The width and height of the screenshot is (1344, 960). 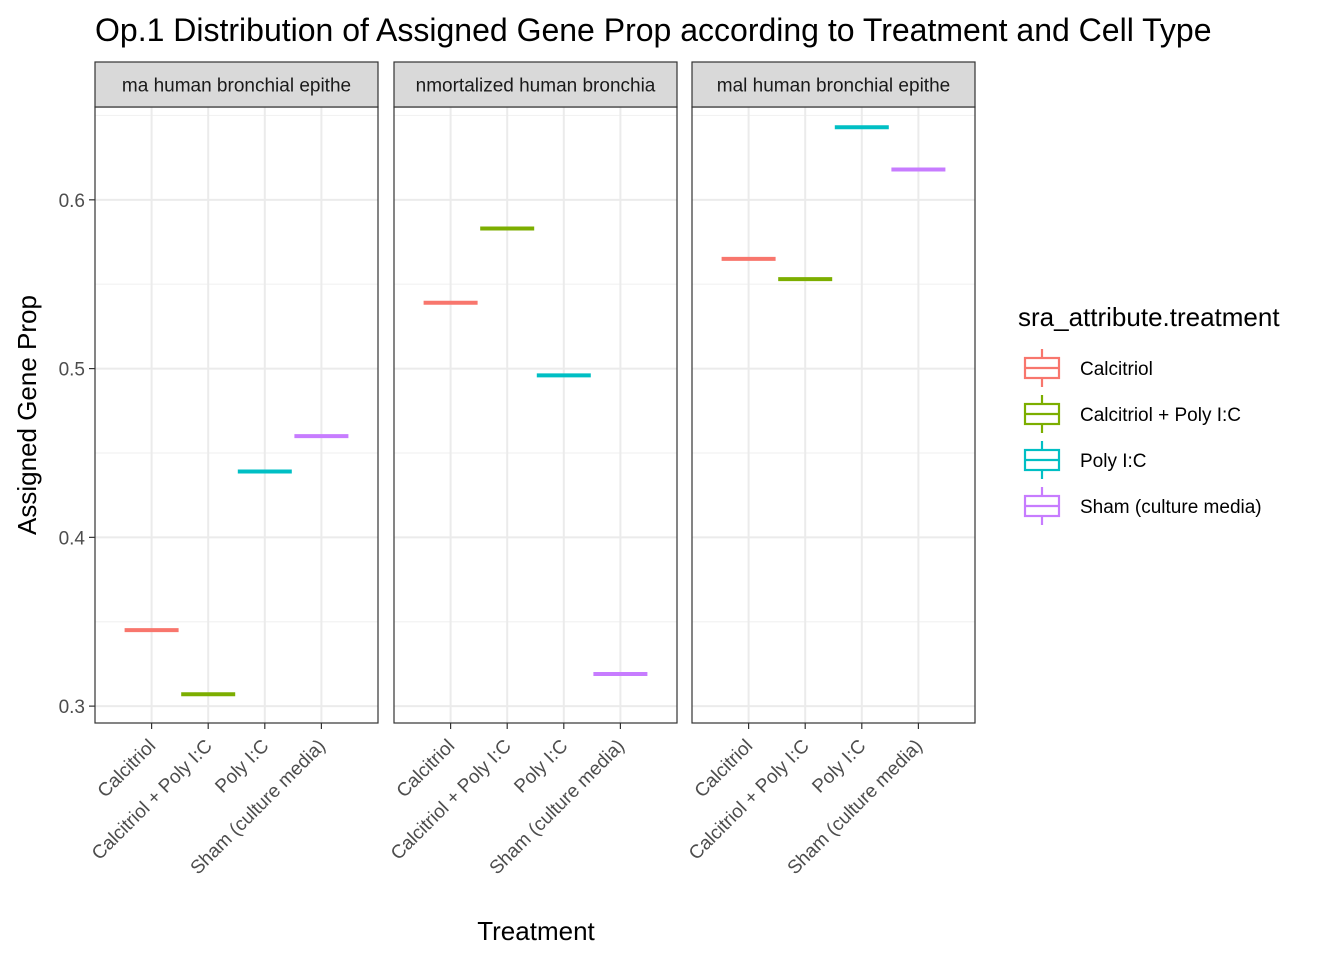 What do you see at coordinates (72, 201) in the screenshot?
I see `y-tick-label: 0.6` at bounding box center [72, 201].